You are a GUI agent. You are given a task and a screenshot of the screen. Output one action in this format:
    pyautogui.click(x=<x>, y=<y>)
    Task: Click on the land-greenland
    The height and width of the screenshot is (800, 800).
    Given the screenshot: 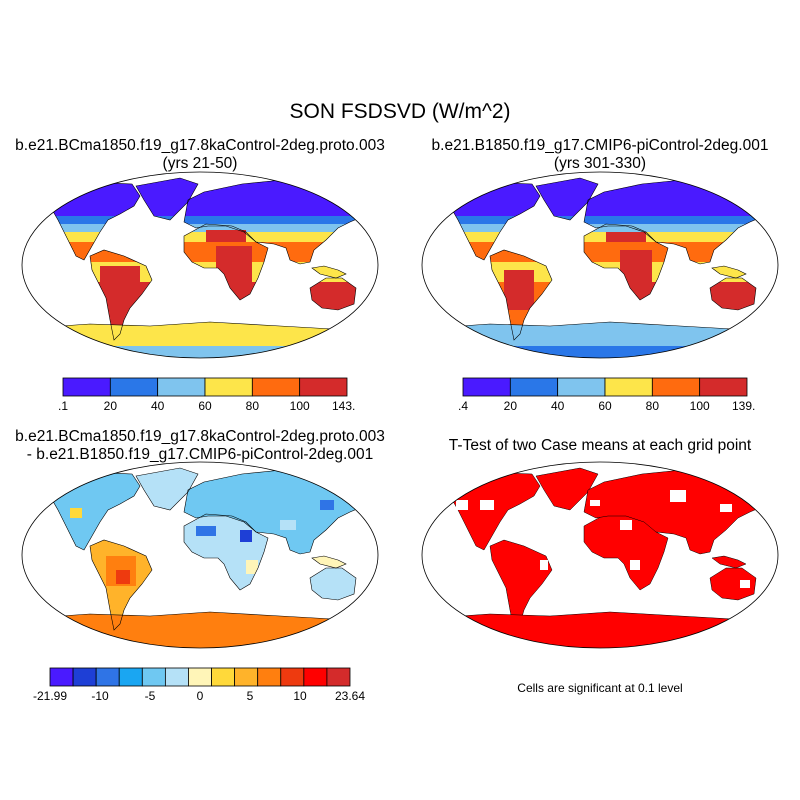 What is the action you would take?
    pyautogui.click(x=167, y=489)
    